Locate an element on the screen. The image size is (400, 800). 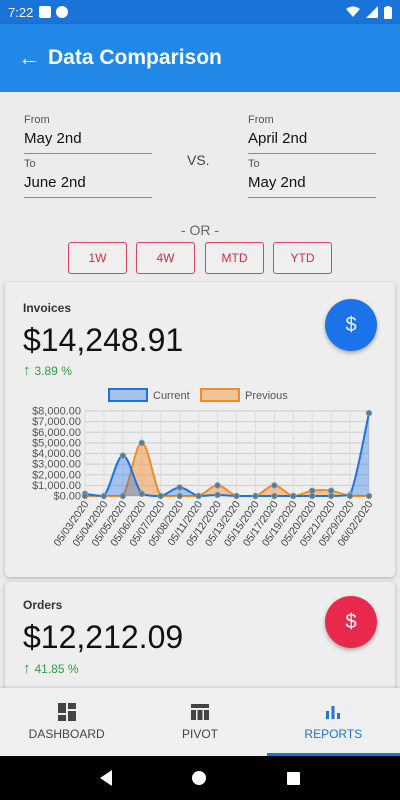
y-tick-label: $2,000.00 is located at coordinates (56, 475).